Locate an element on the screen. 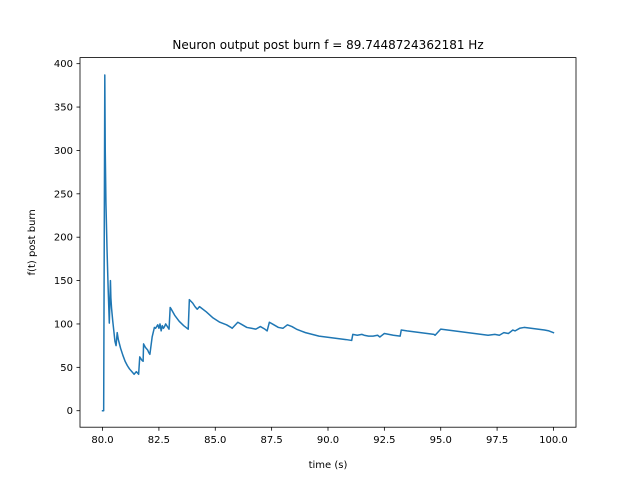  x-axis: 80.0 82.5 85.0 87.5 90.0 92.5 95.0 97.5 100.0 is located at coordinates (329, 436).